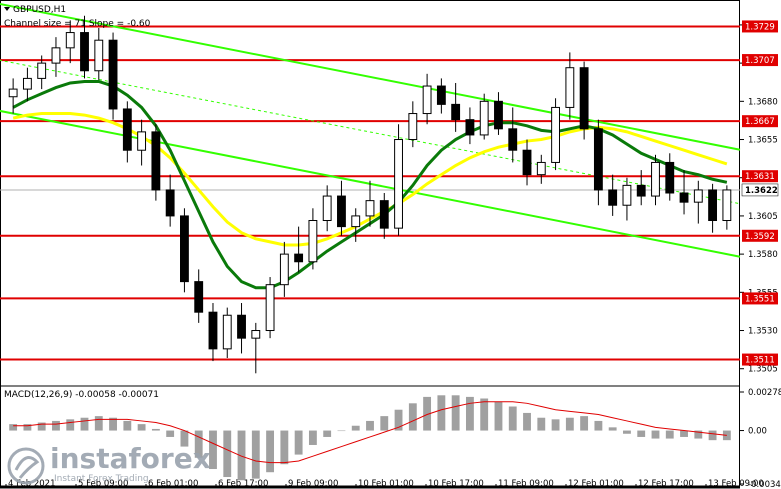 This screenshot has height=489, width=781. I want to click on time-tick-label: 12 Feb 17:00, so click(666, 484).